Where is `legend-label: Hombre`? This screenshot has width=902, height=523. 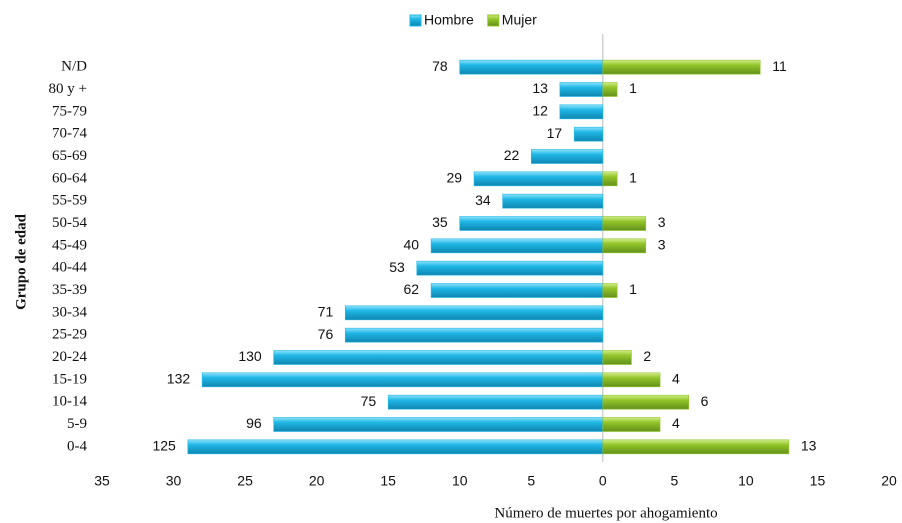 legend-label: Hombre is located at coordinates (449, 20).